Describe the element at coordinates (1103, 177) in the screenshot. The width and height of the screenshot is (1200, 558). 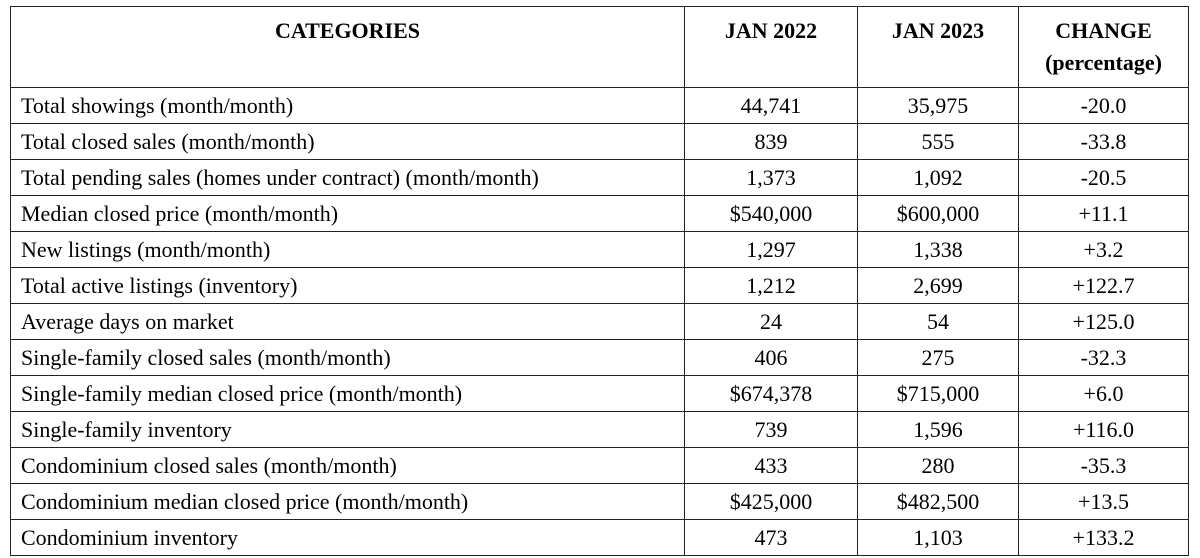
I see `value-cell: -20.5` at that location.